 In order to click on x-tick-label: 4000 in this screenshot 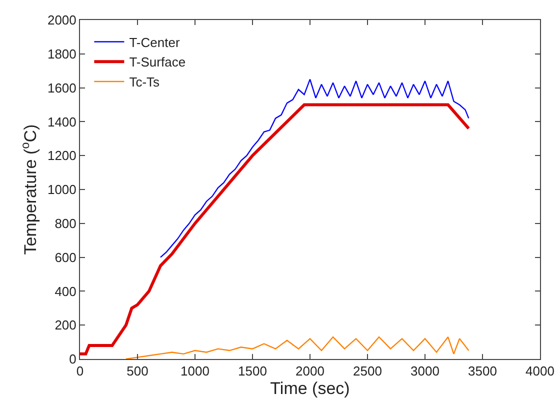, I will do `click(540, 371)`.